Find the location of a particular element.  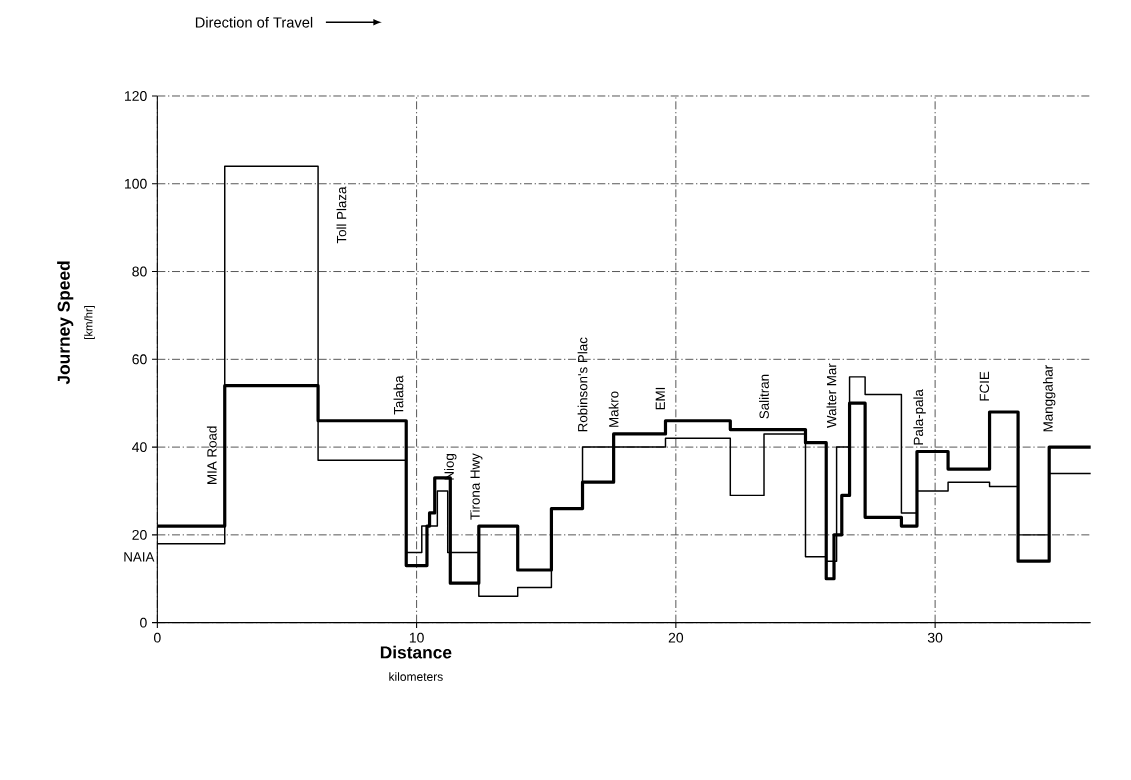

annotation: Walter Mar is located at coordinates (831, 395).